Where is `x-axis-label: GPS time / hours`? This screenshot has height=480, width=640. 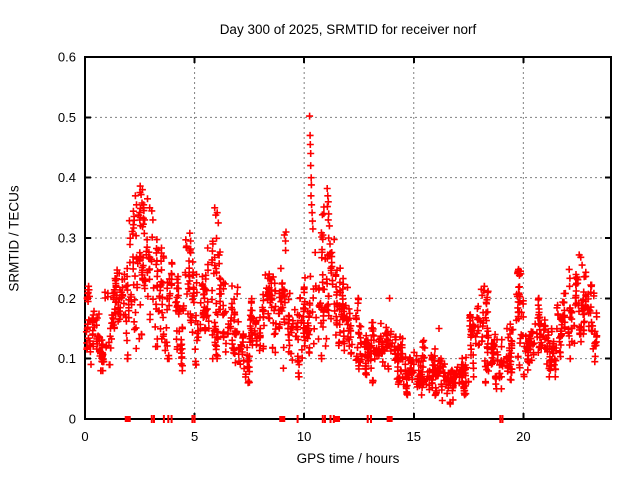 x-axis-label: GPS time / hours is located at coordinates (348, 458).